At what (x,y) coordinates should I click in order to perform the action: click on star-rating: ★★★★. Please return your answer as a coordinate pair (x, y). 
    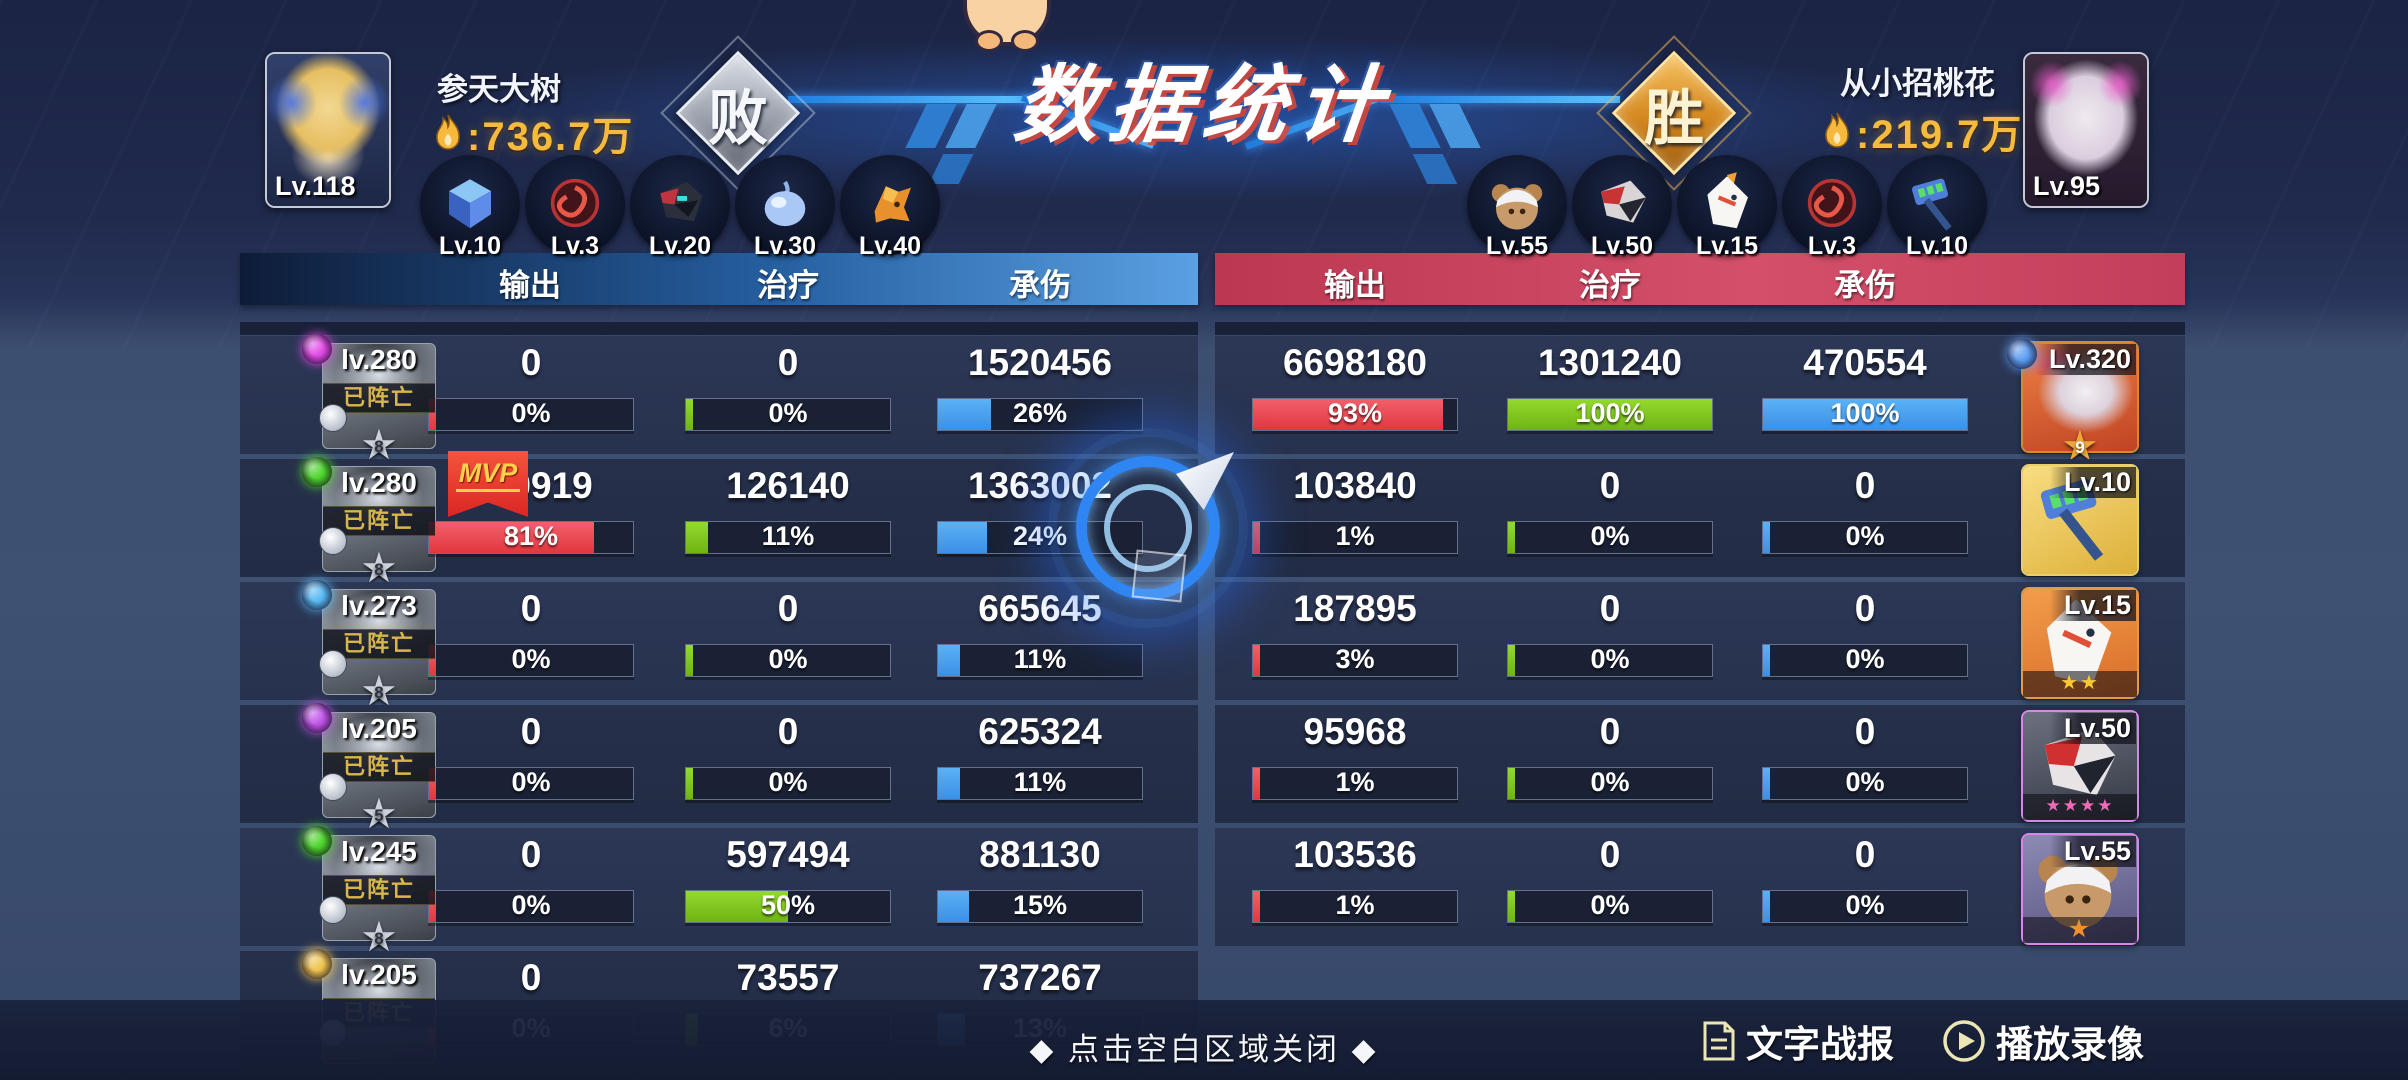
    Looking at the image, I should click on (2080, 807).